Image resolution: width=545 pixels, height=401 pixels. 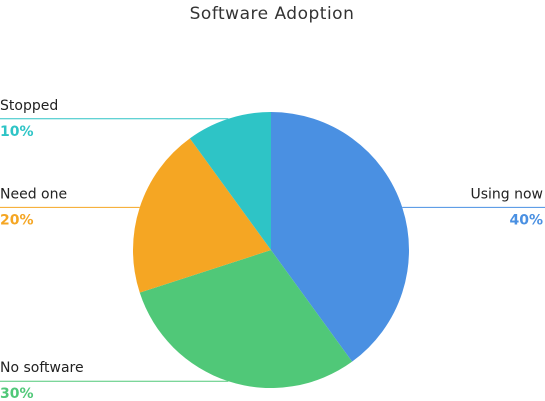 I want to click on data-label: 10%, so click(x=17, y=132).